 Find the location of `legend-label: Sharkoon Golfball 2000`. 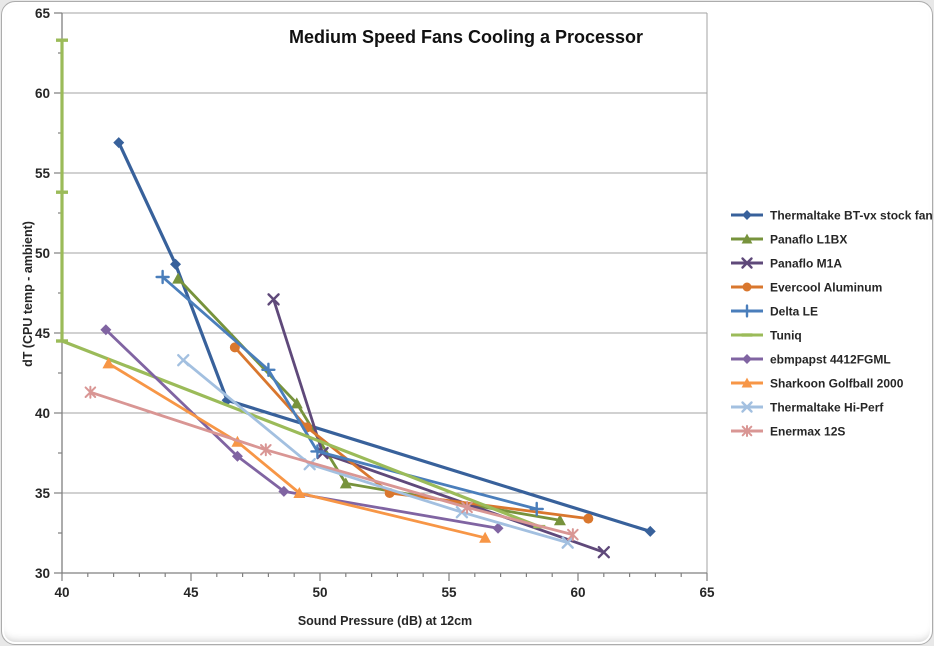

legend-label: Sharkoon Golfball 2000 is located at coordinates (837, 384).